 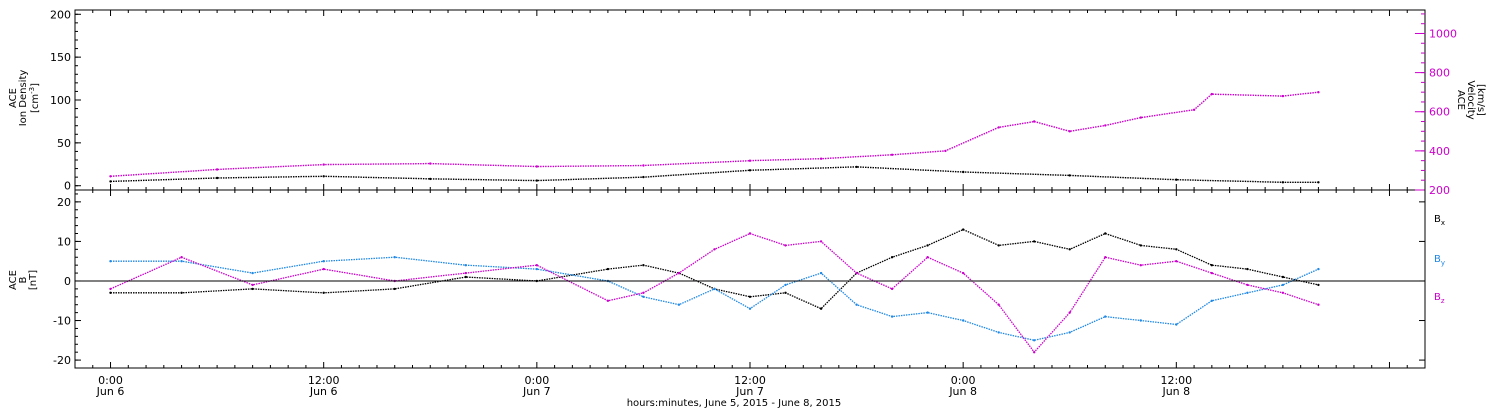 What do you see at coordinates (23, 279) in the screenshot?
I see `b-field-label-line2: B` at bounding box center [23, 279].